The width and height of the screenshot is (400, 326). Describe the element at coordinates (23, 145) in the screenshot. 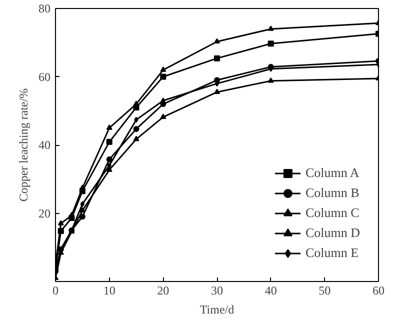

I see `y-axis-title: Copper leaching rate/%` at that location.